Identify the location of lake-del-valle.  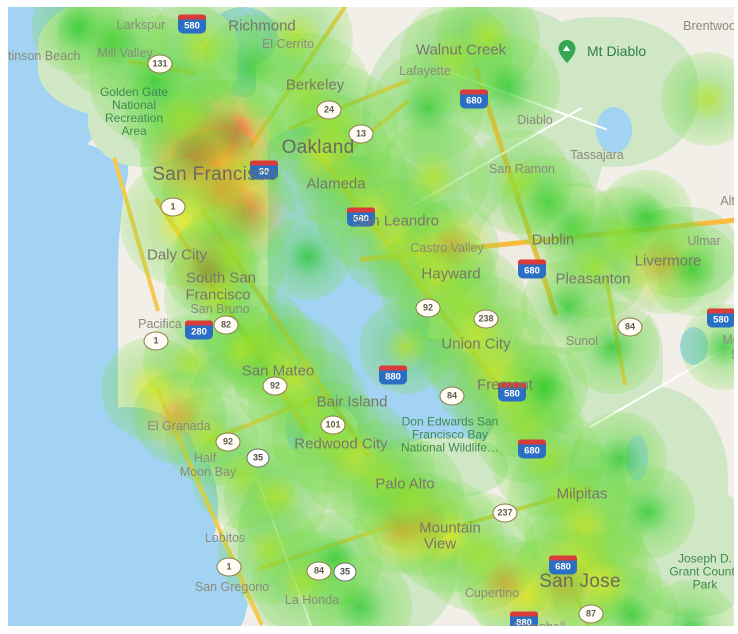
(614, 130).